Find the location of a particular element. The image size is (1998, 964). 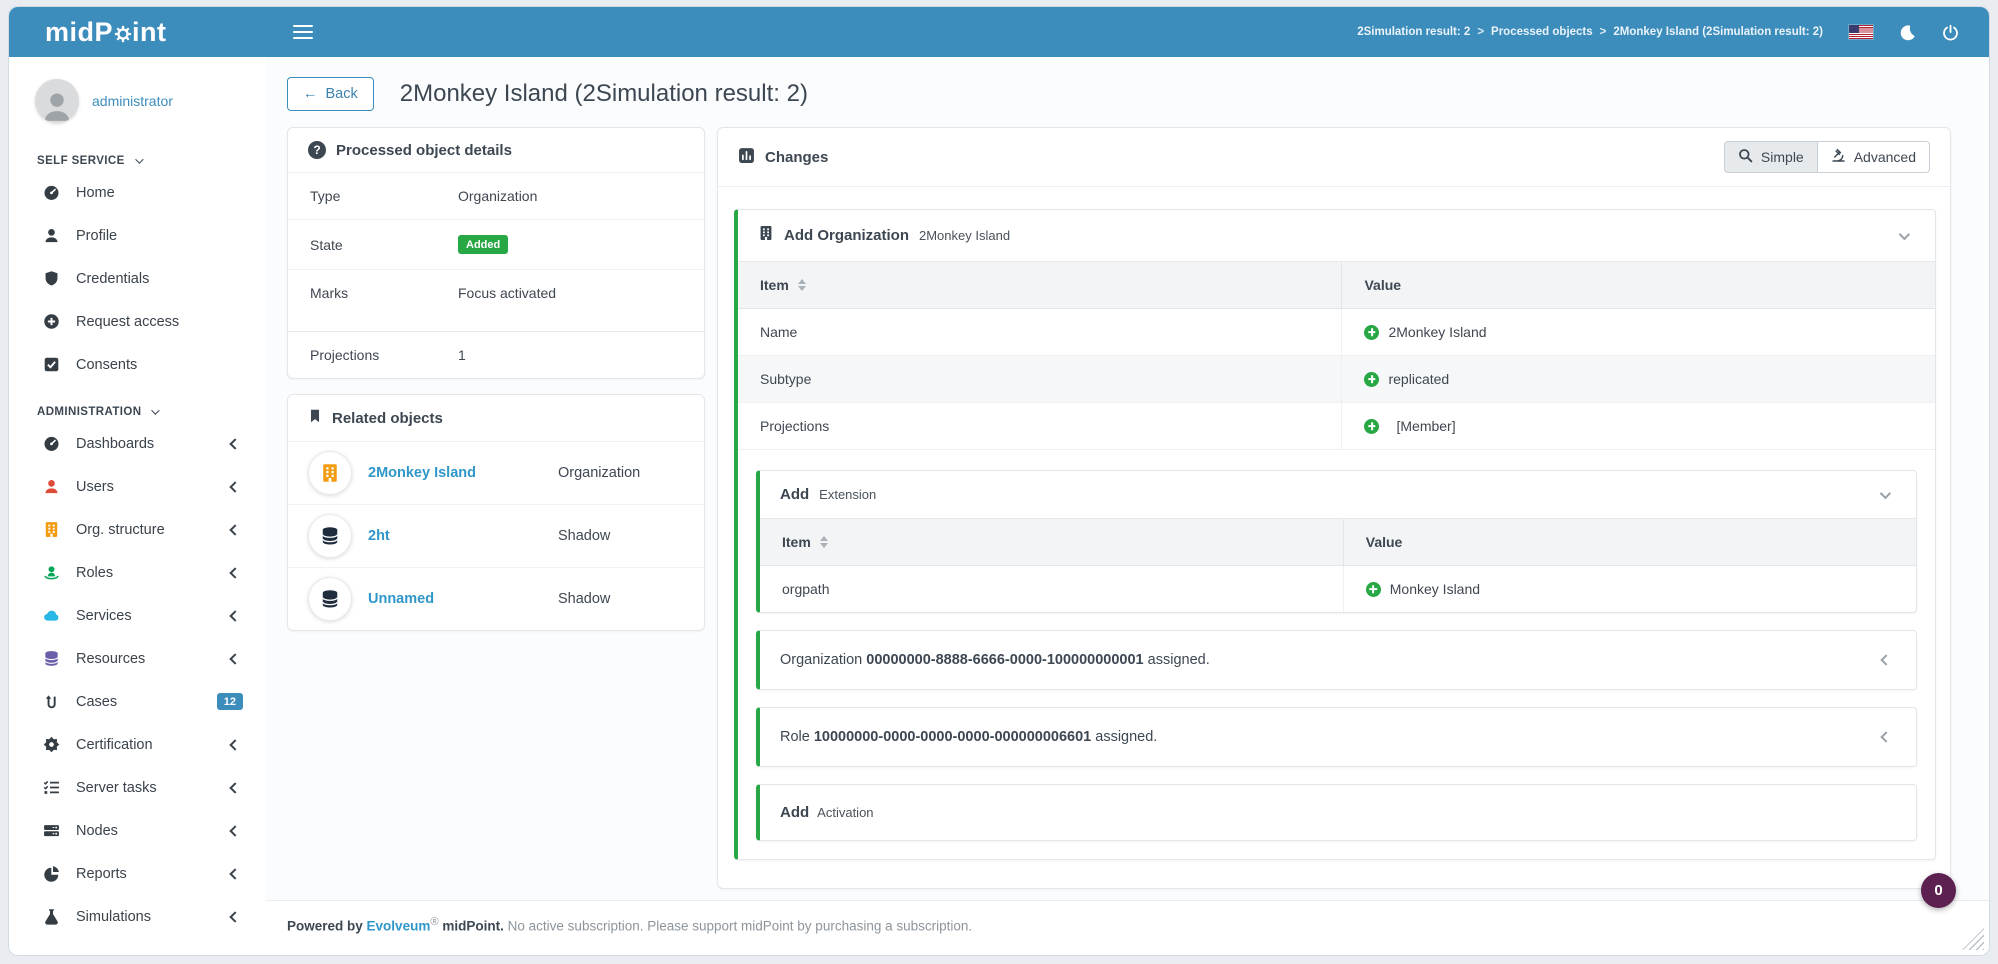

add-activation-card: Add Activation is located at coordinates (1336, 812).